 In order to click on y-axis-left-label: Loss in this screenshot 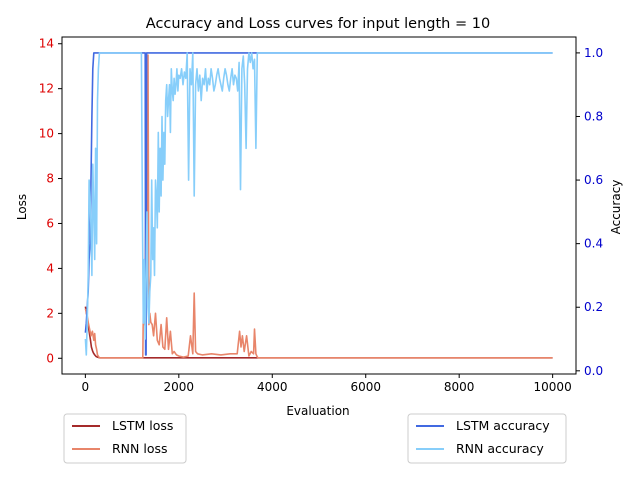, I will do `click(22, 207)`.